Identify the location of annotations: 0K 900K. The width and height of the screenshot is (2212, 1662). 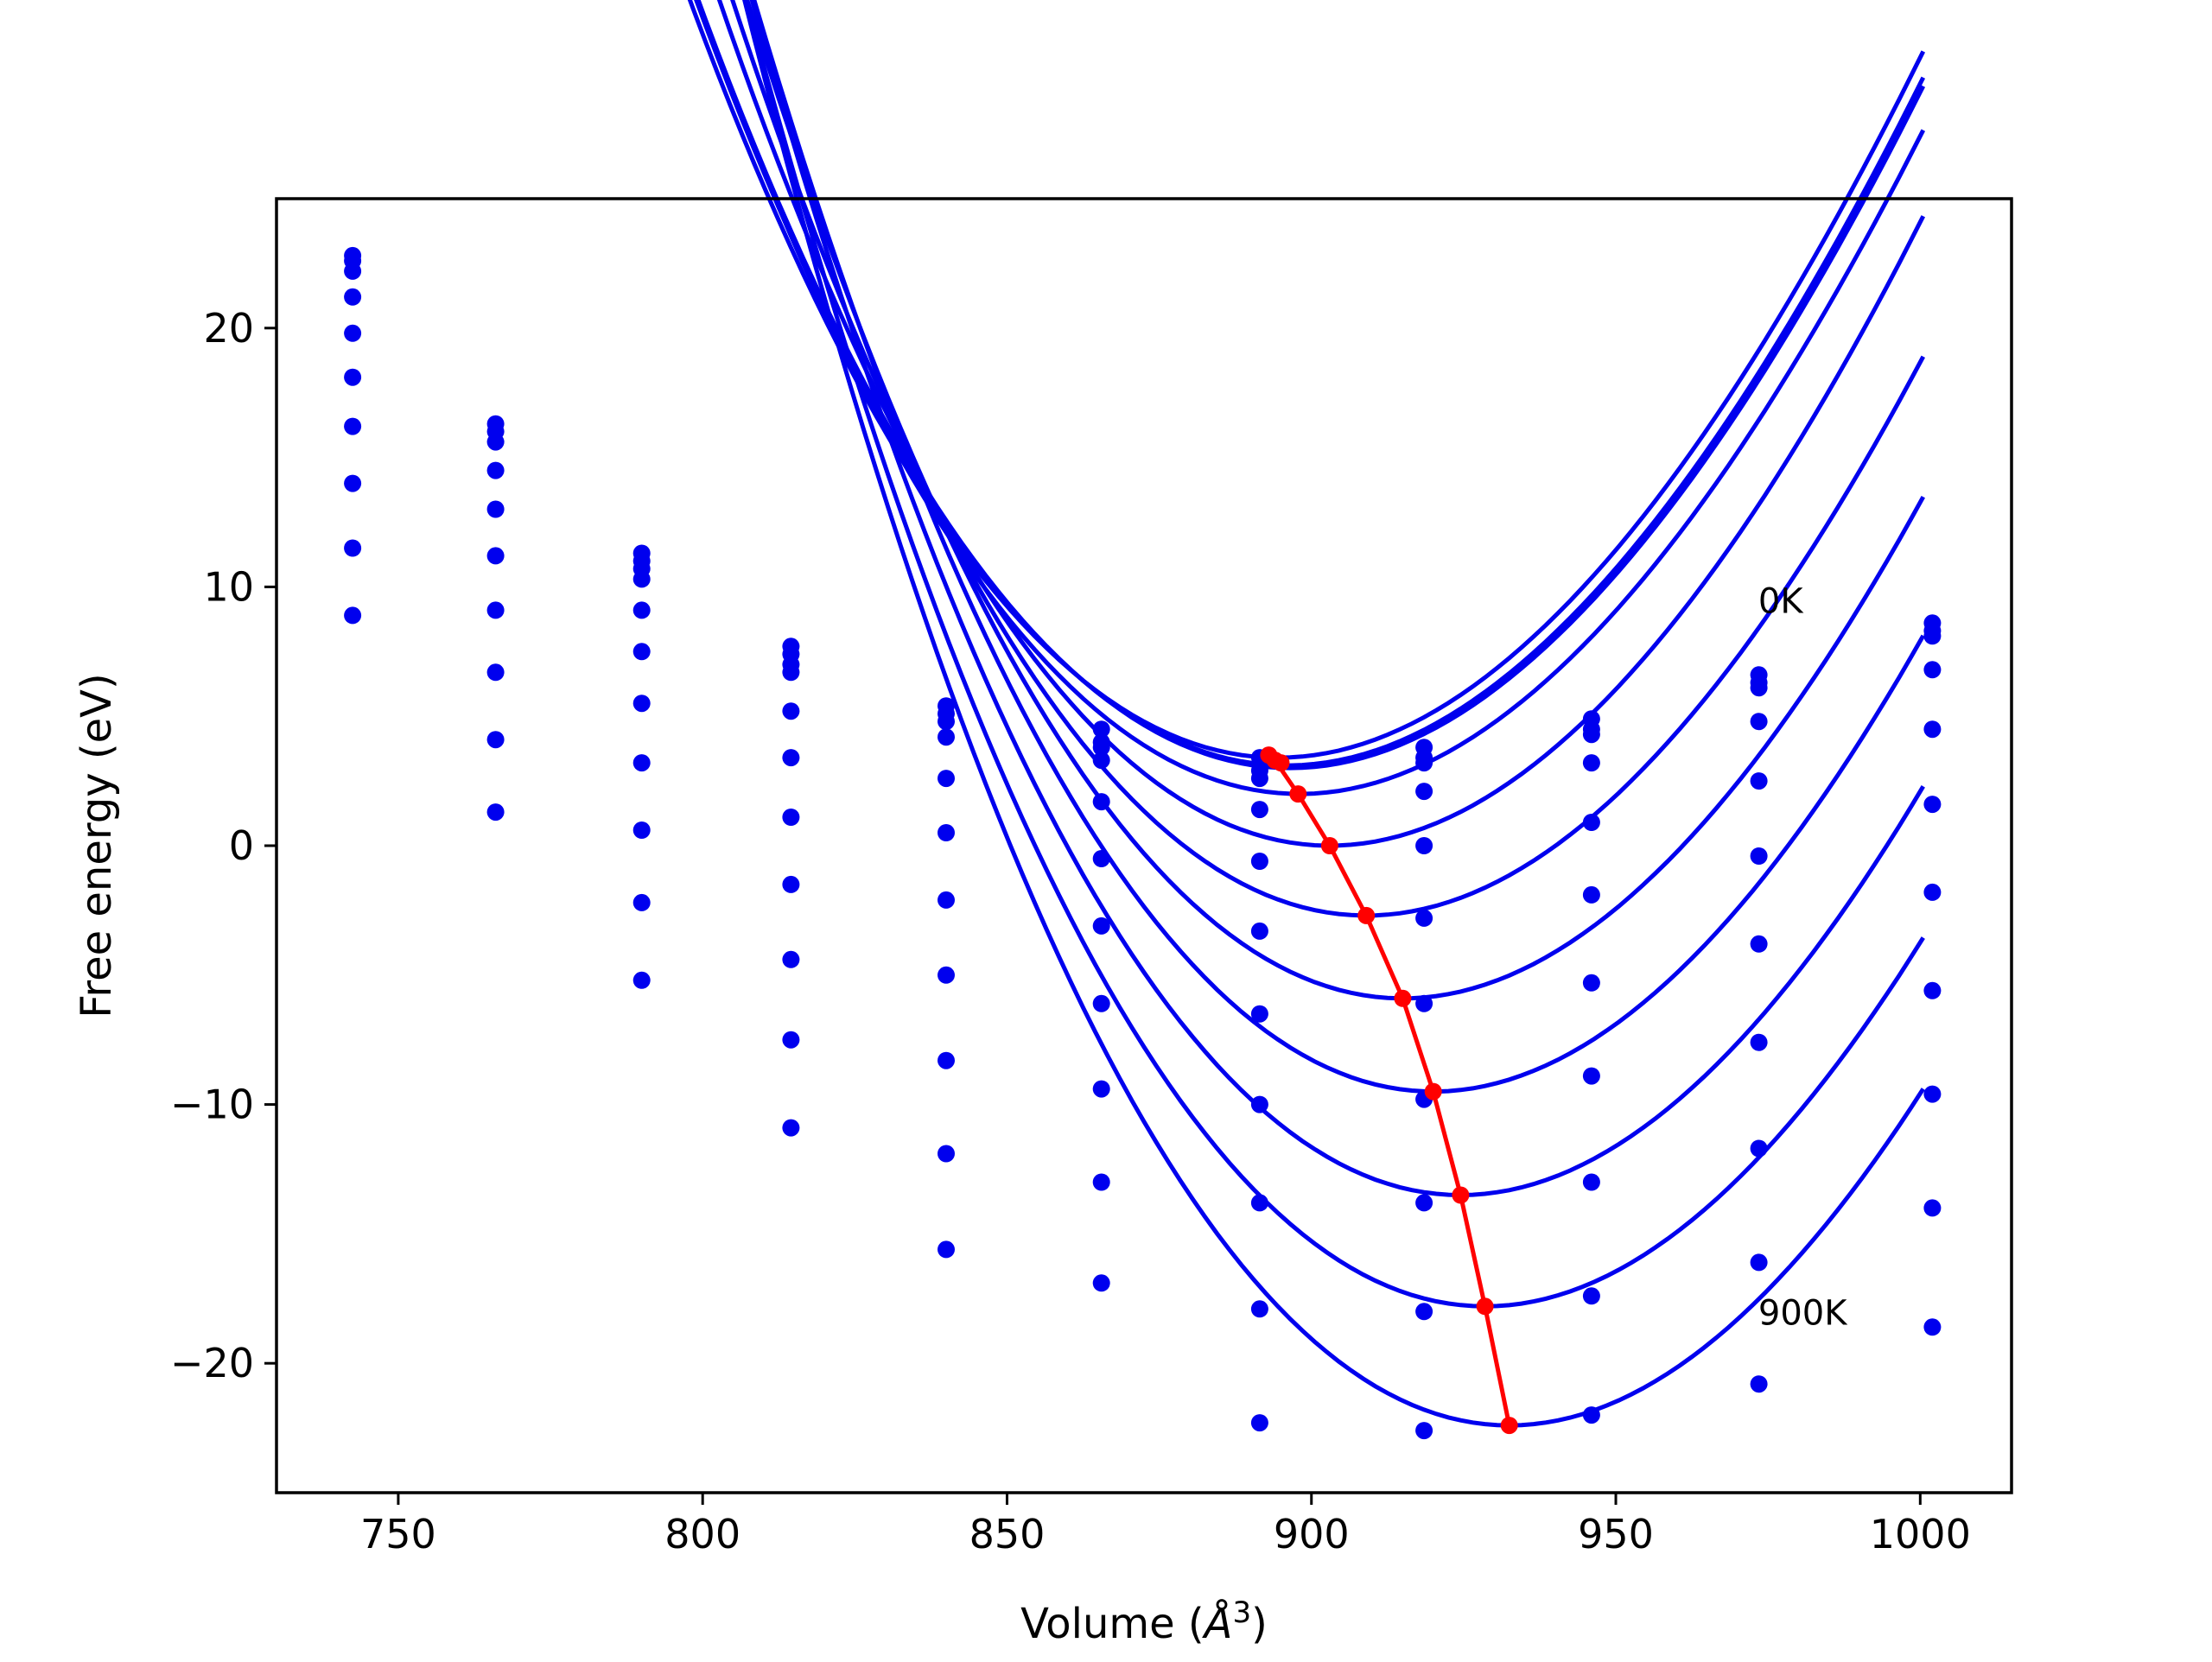
(1803, 957).